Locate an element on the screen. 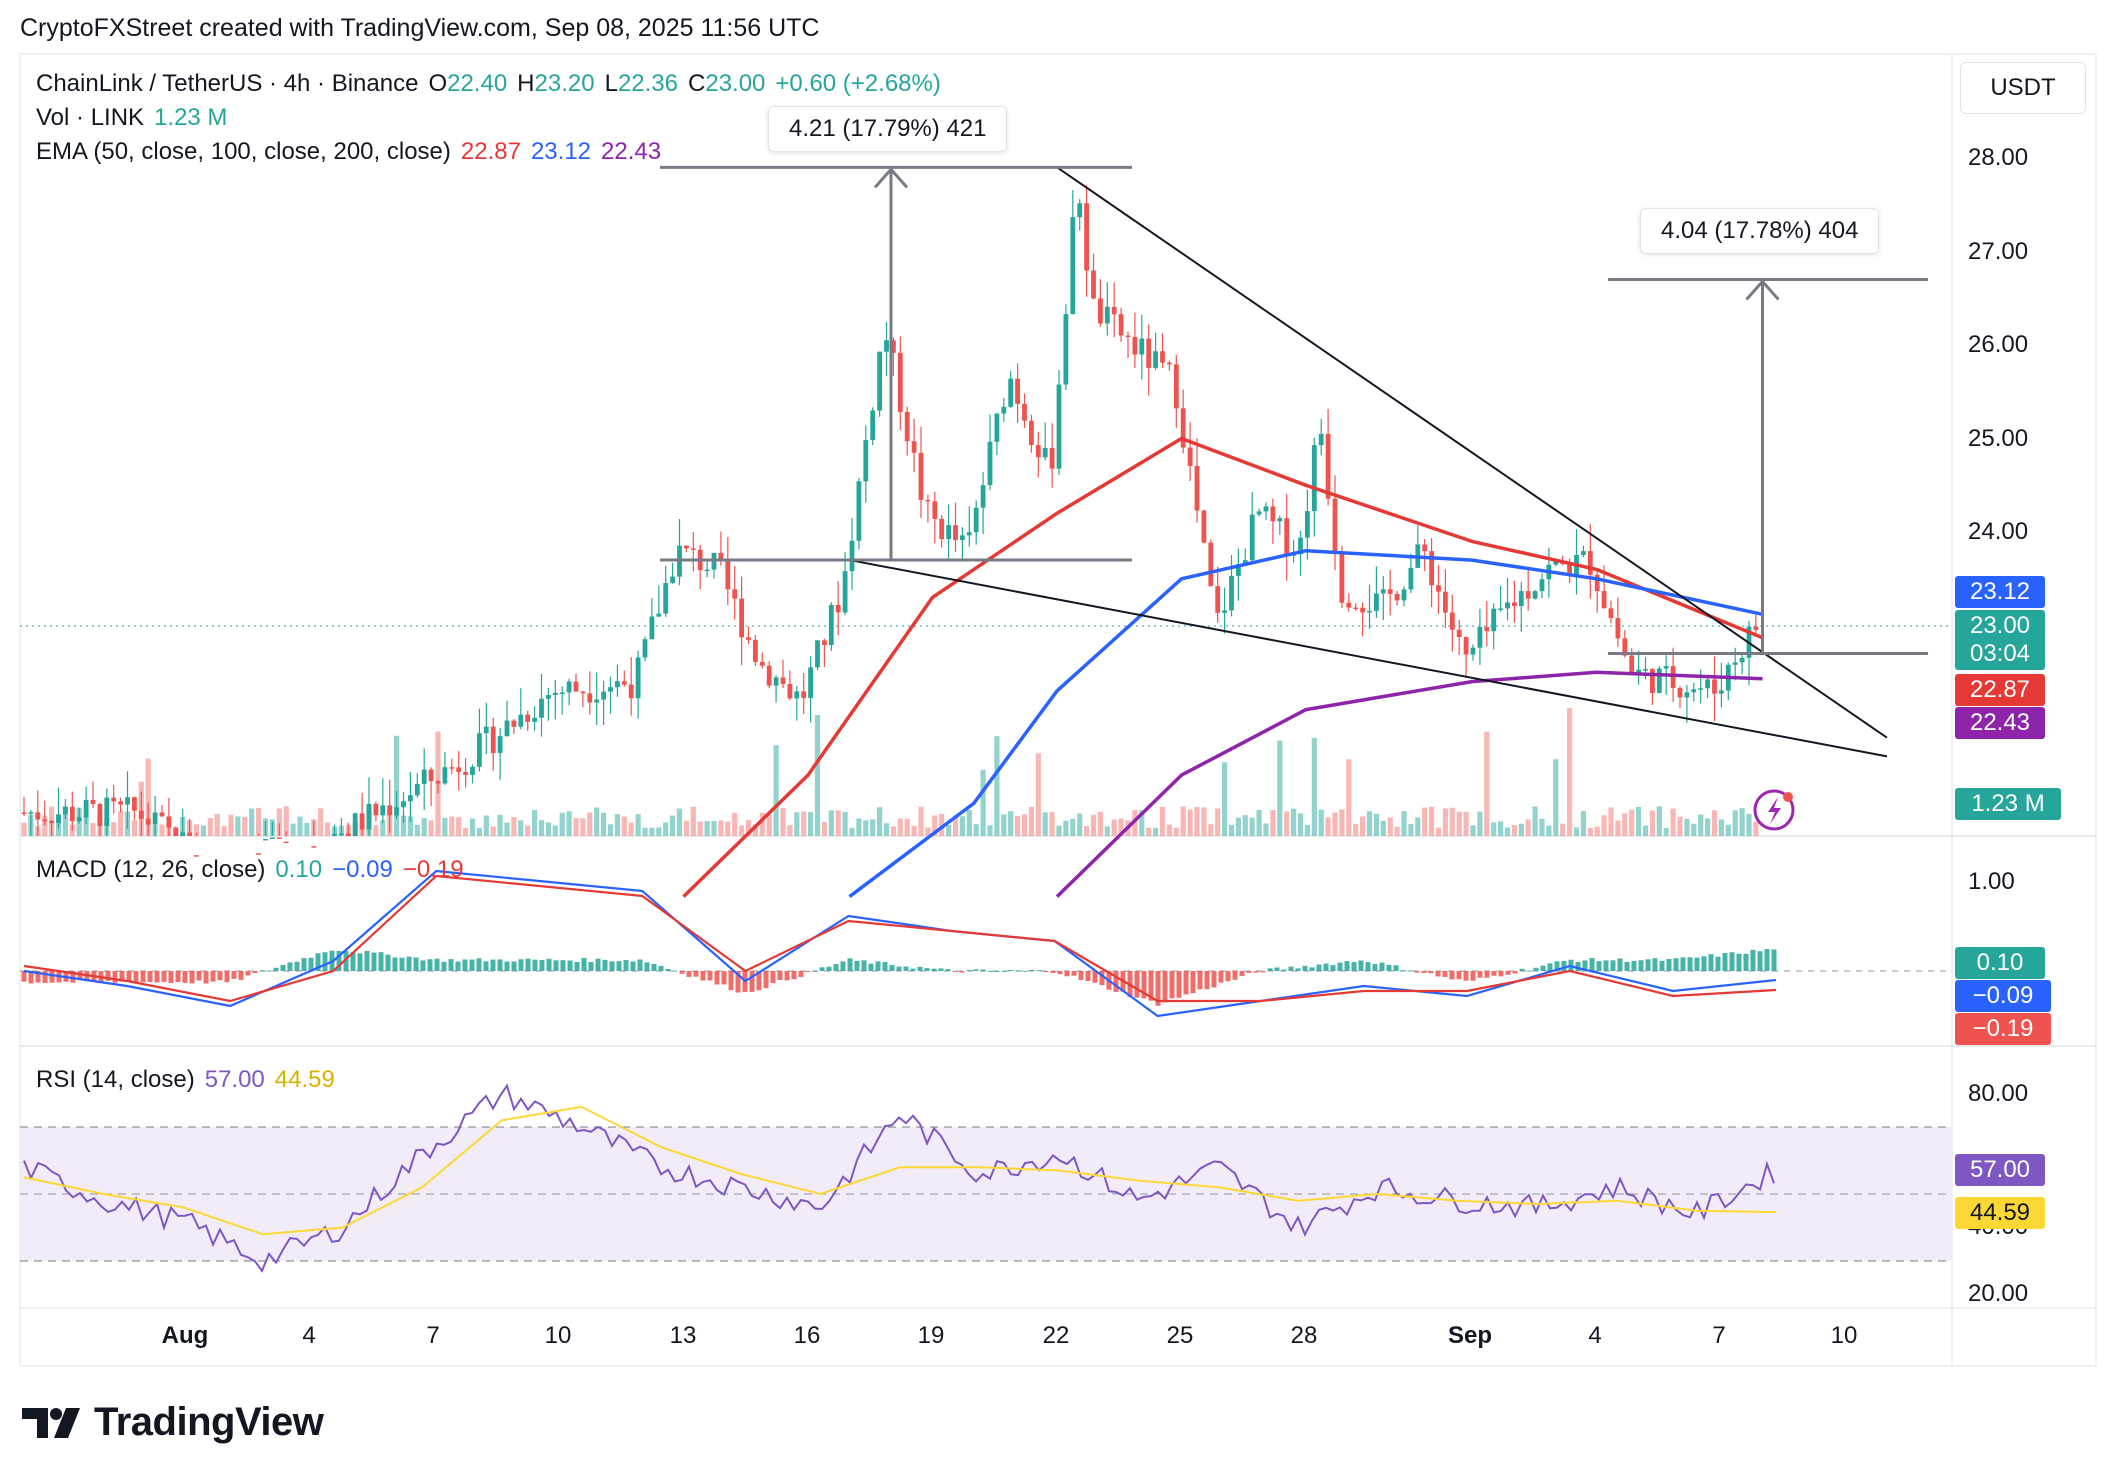  legend-macd-label: MACD (12, 26, close) is located at coordinates (151, 869).